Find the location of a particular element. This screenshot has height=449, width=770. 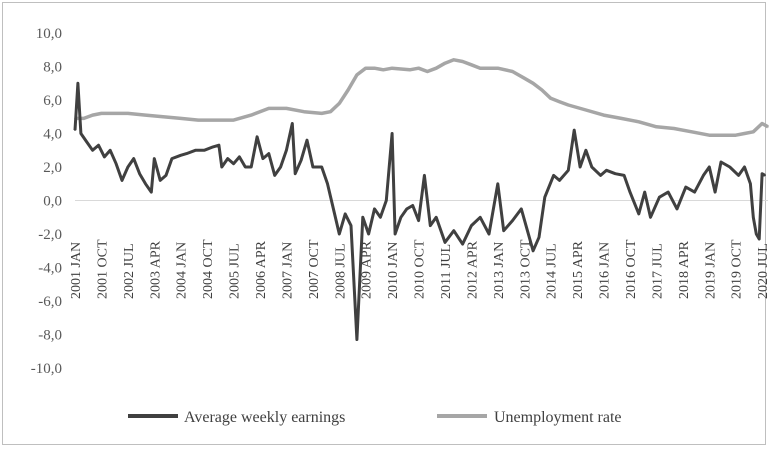

legend-label-average-weekly-earnings: Average weekly earnings is located at coordinates (264, 417).